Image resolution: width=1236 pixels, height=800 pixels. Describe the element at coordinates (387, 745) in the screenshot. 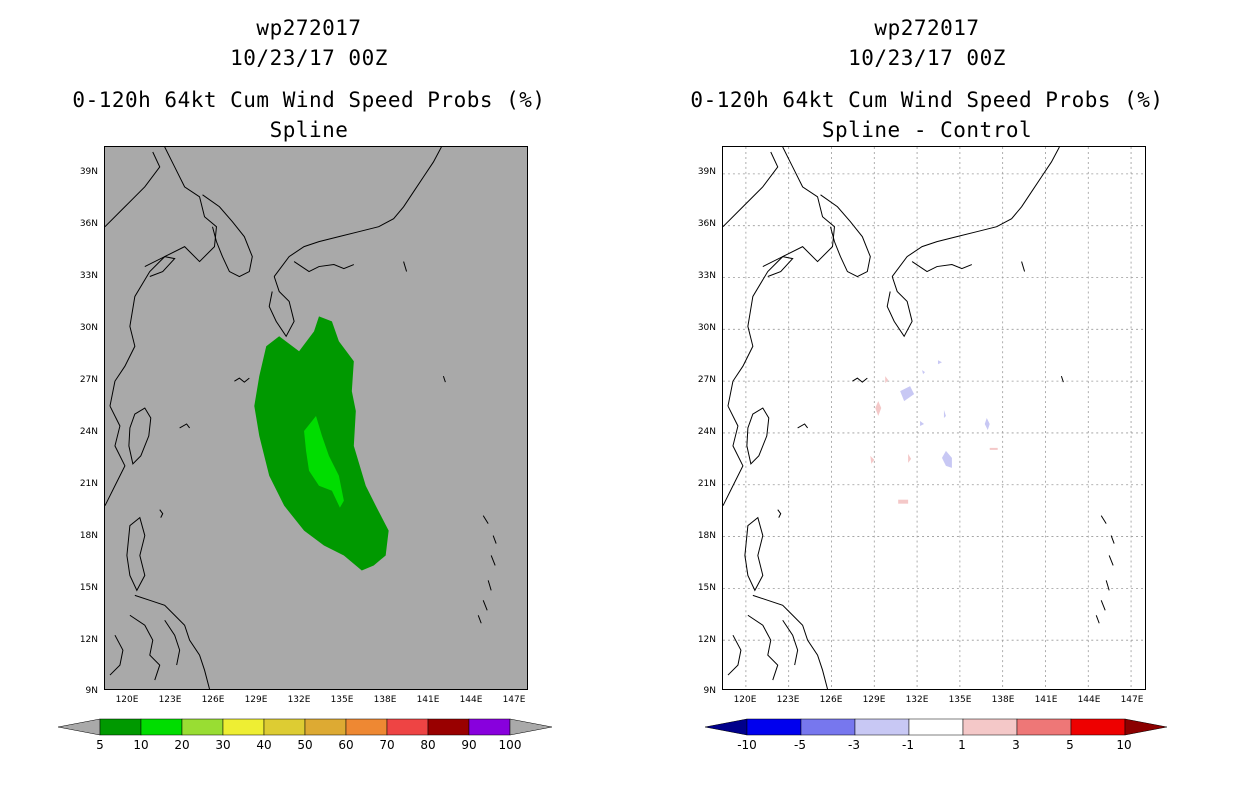

I see `colorbar-label: 70` at that location.